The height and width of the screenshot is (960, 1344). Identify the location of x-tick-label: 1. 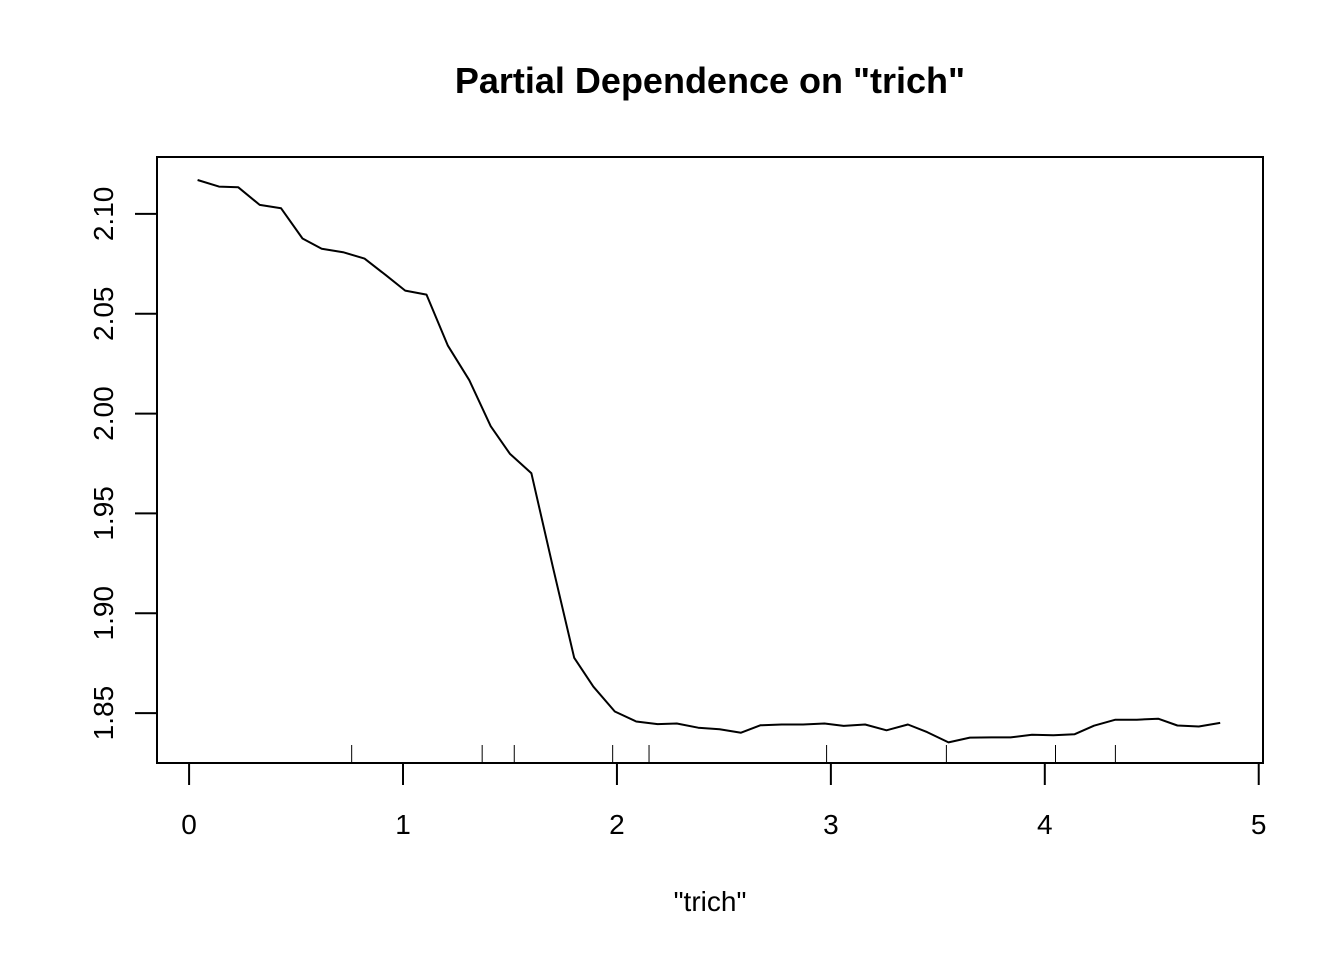
(403, 824).